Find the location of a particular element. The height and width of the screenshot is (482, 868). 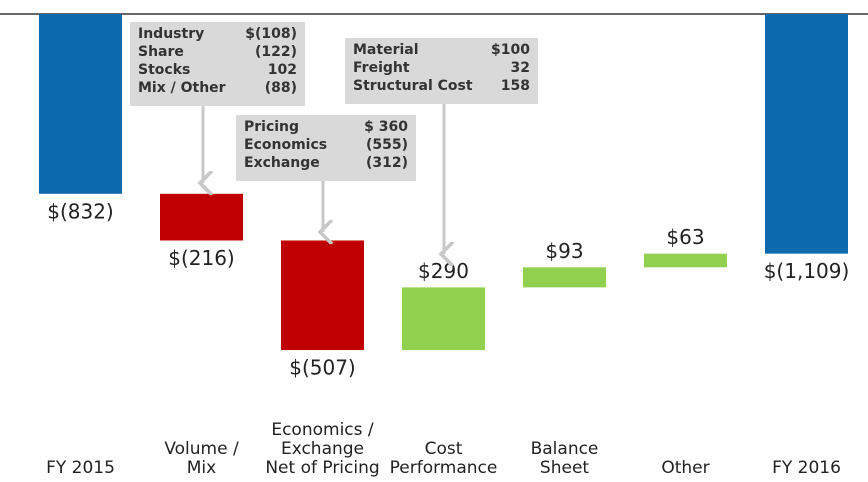

annotation-value: (312) is located at coordinates (387, 163).